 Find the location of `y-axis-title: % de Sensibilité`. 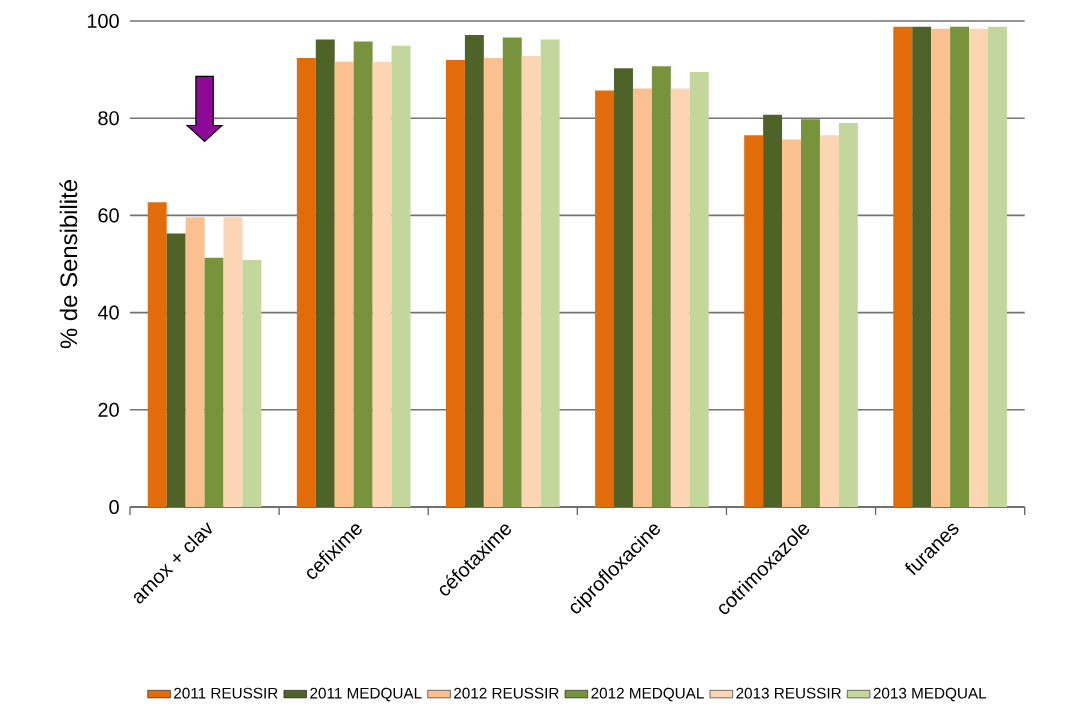

y-axis-title: % de Sensibilité is located at coordinates (68, 264).